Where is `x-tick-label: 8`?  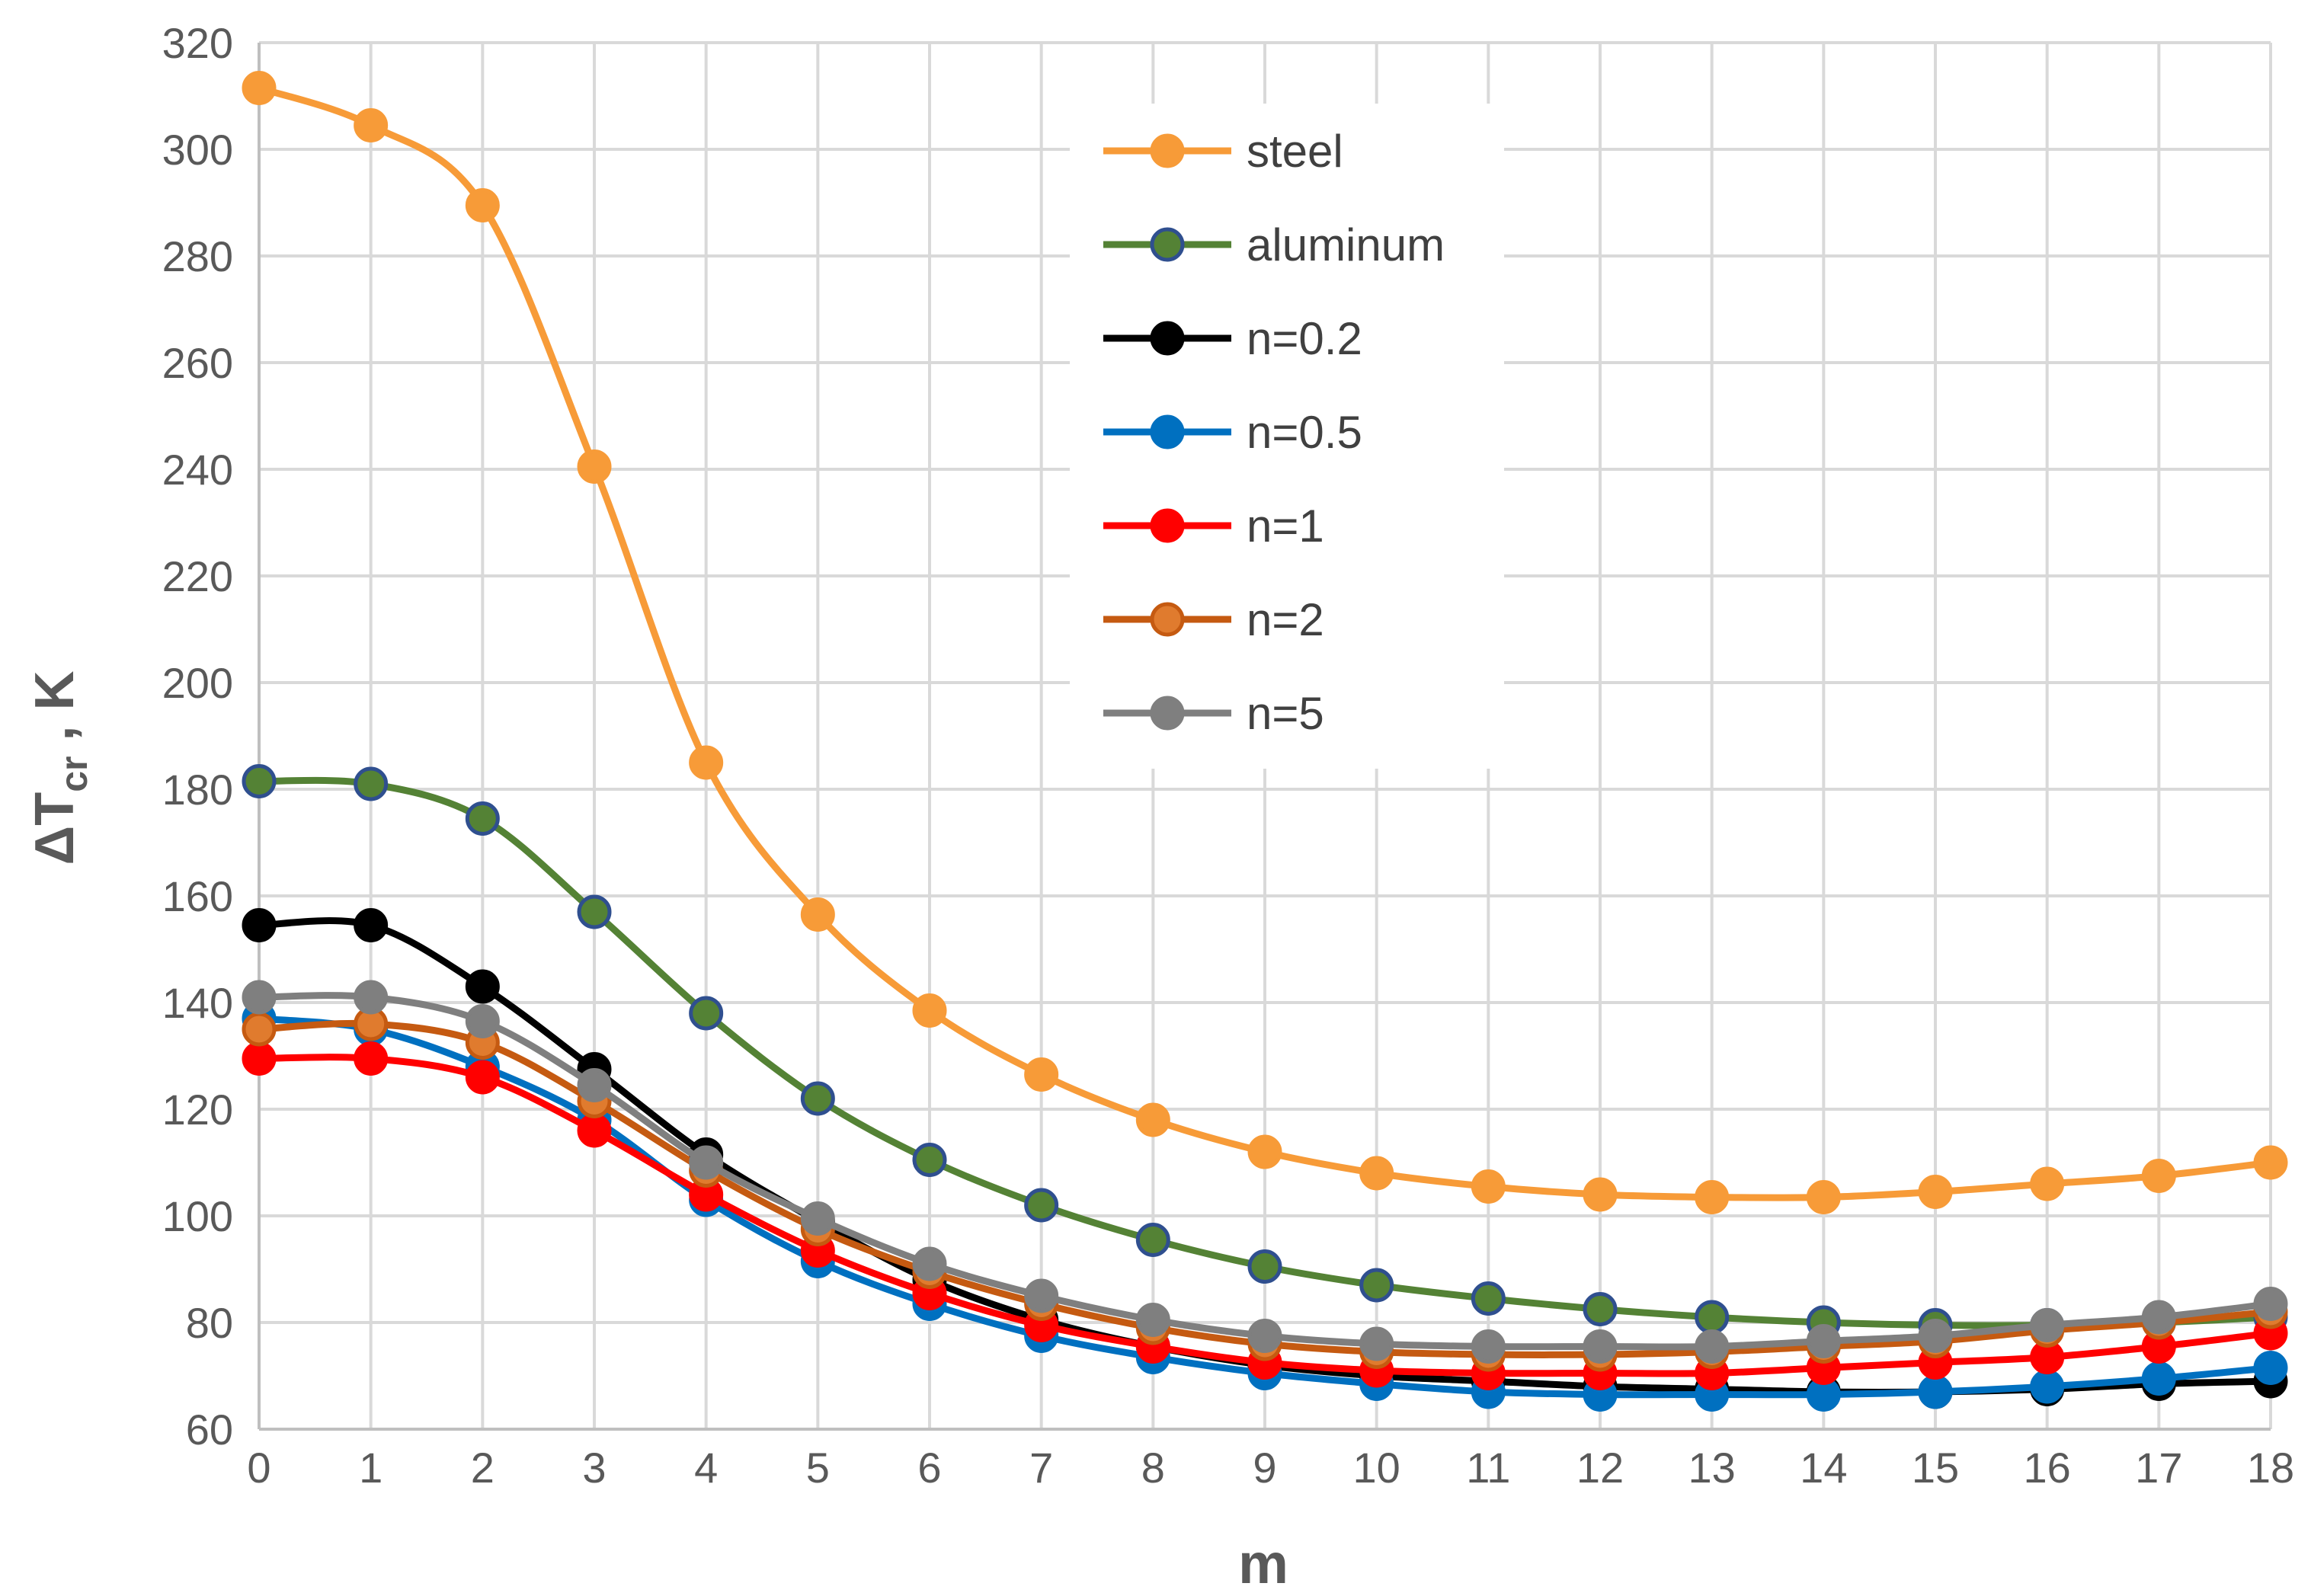
x-tick-label: 8 is located at coordinates (1153, 1468).